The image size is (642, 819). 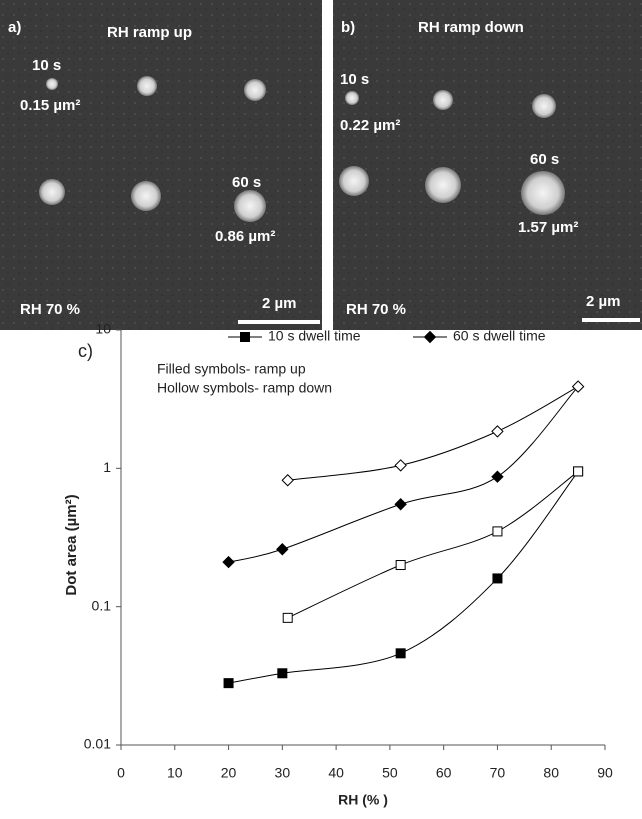 I want to click on panel-label: b), so click(x=348, y=27).